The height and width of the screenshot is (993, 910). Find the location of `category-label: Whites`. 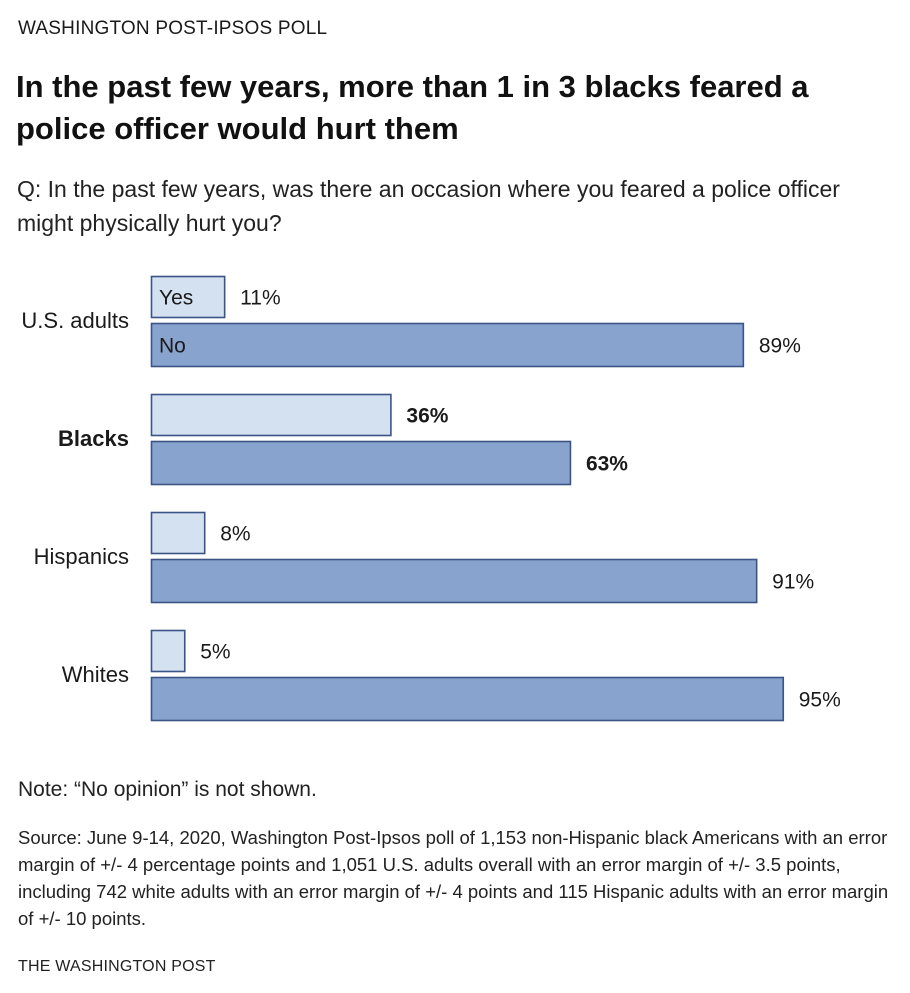

category-label: Whites is located at coordinates (95, 674).